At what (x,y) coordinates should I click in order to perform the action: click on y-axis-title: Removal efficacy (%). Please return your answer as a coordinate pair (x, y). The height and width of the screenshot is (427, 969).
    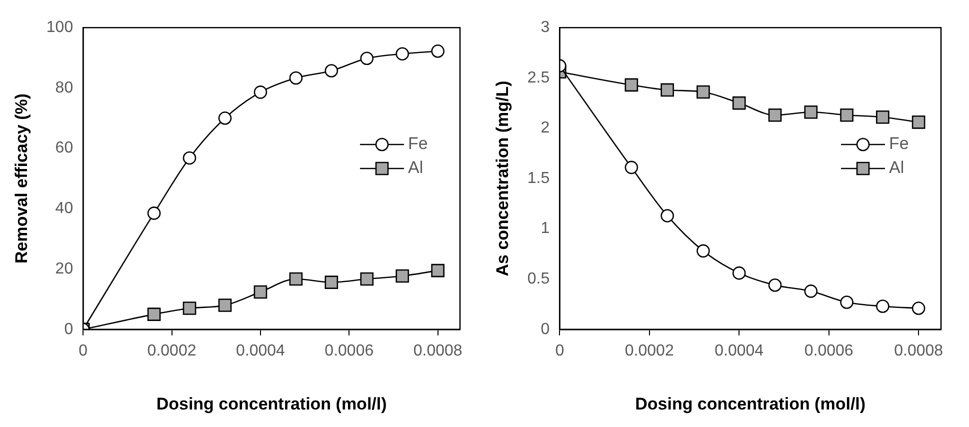
    Looking at the image, I should click on (21, 178).